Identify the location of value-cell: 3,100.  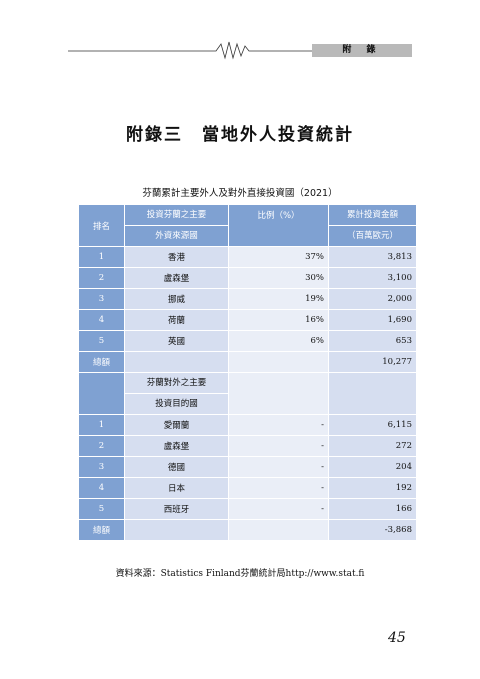
(372, 278).